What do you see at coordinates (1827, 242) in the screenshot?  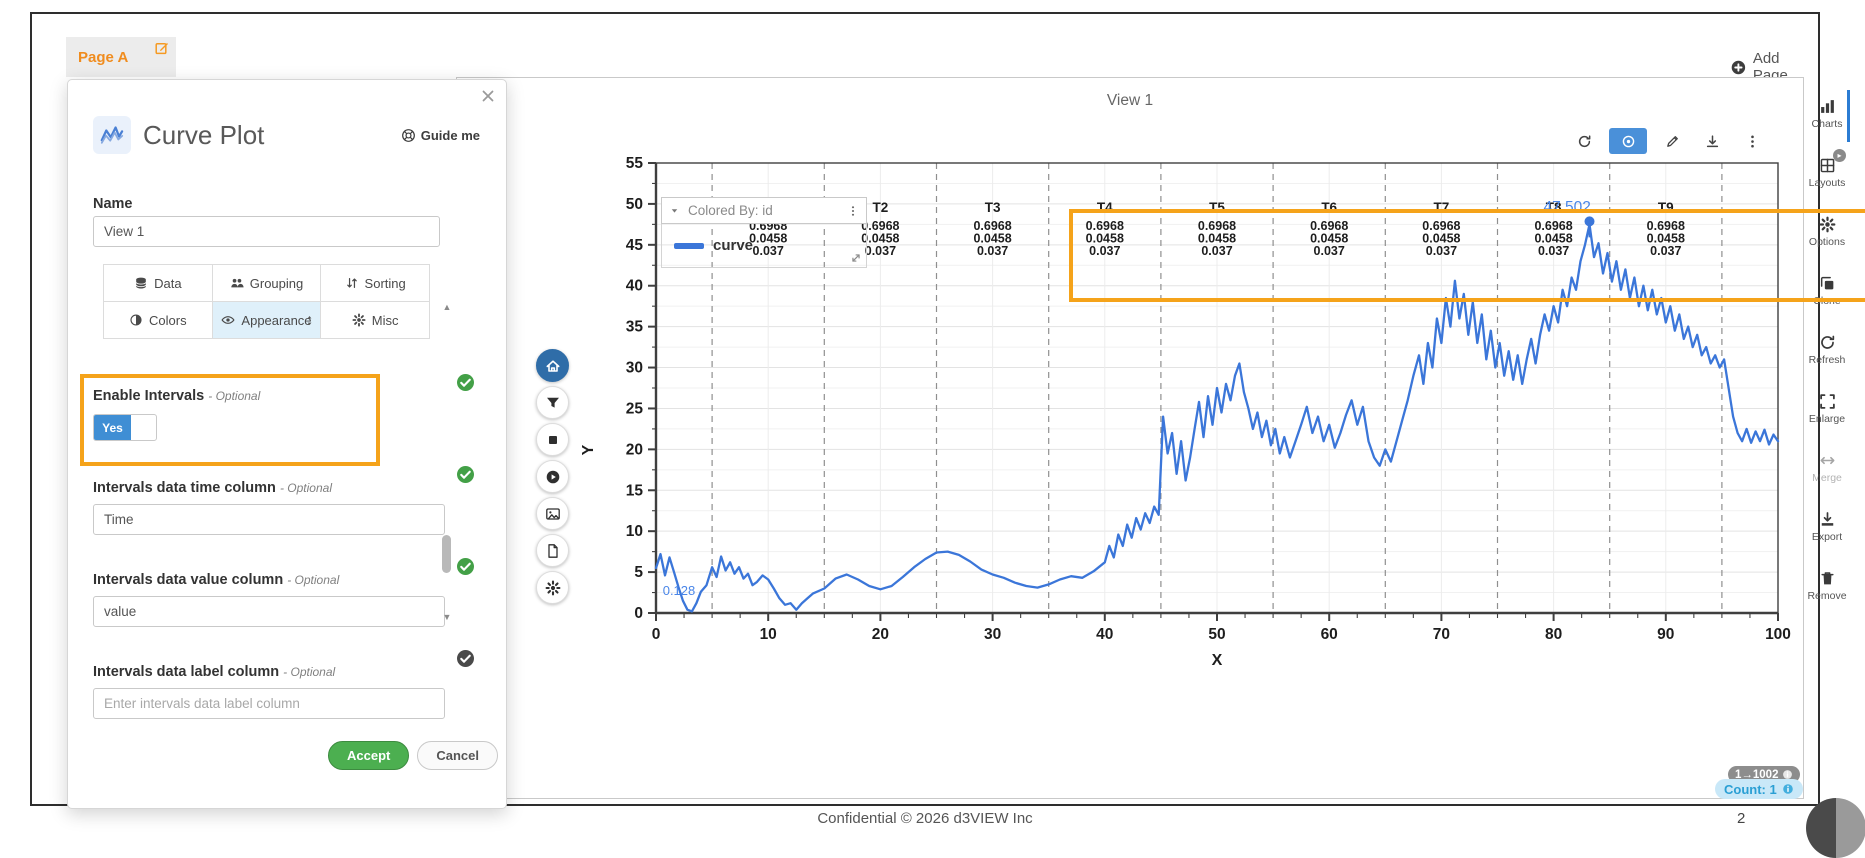 I see `sidebar-item-label: Options` at bounding box center [1827, 242].